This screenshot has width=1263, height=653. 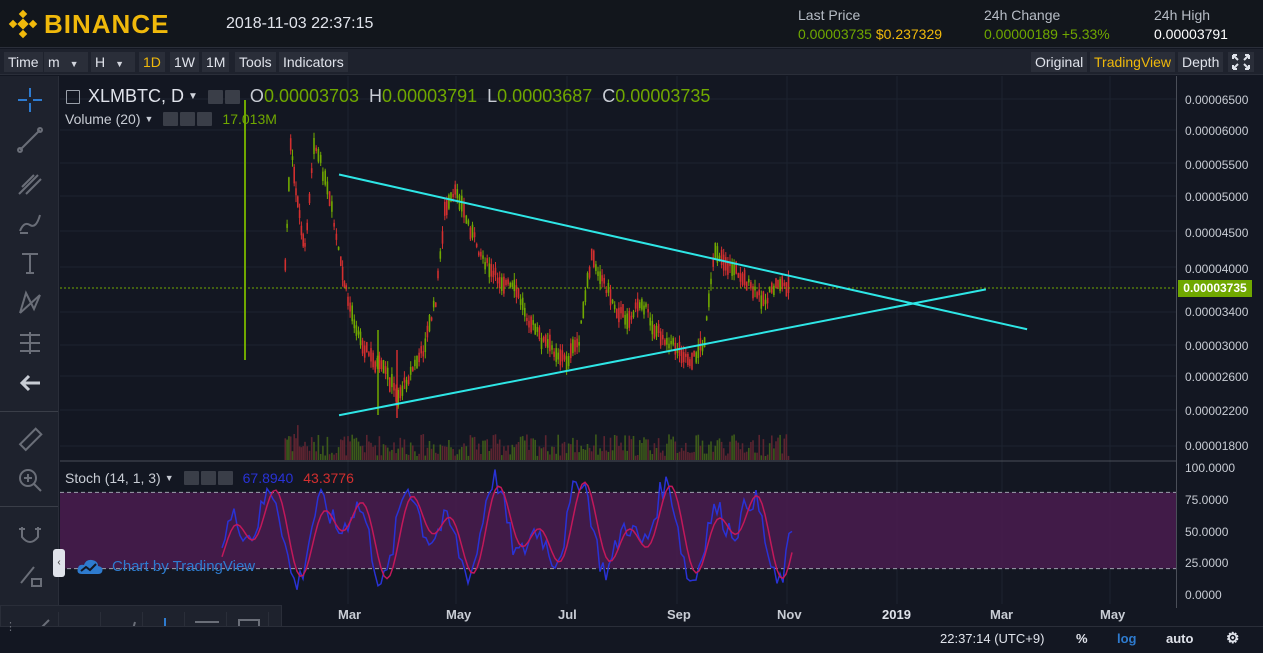 What do you see at coordinates (30, 343) in the screenshot?
I see `measure-tool` at bounding box center [30, 343].